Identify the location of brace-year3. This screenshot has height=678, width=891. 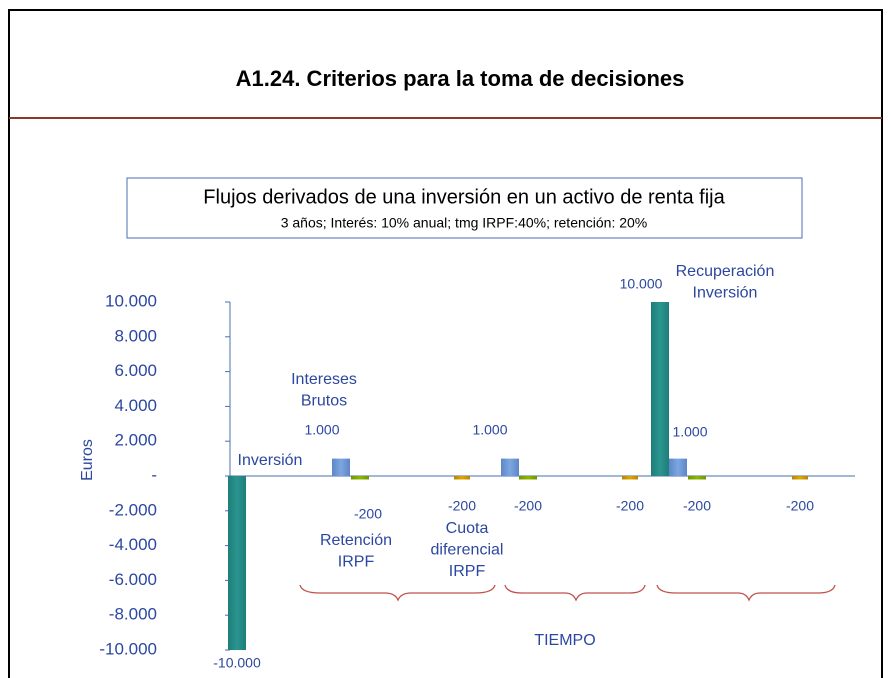
(746, 593).